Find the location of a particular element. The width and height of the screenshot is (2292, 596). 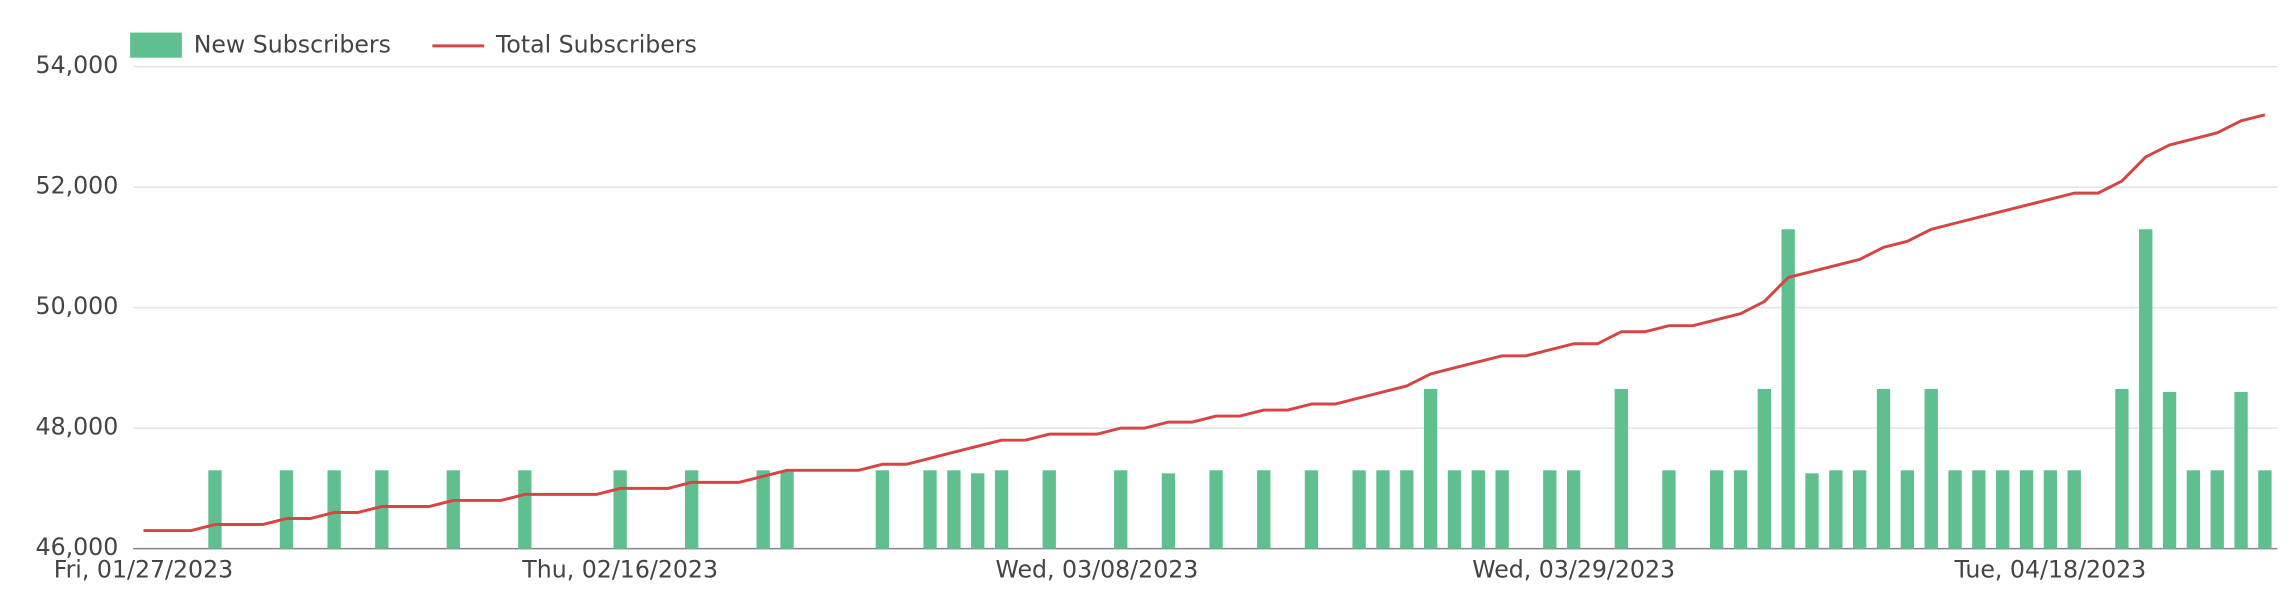

x-tick-label: Wed, 03/29/2023 is located at coordinates (1573, 569).